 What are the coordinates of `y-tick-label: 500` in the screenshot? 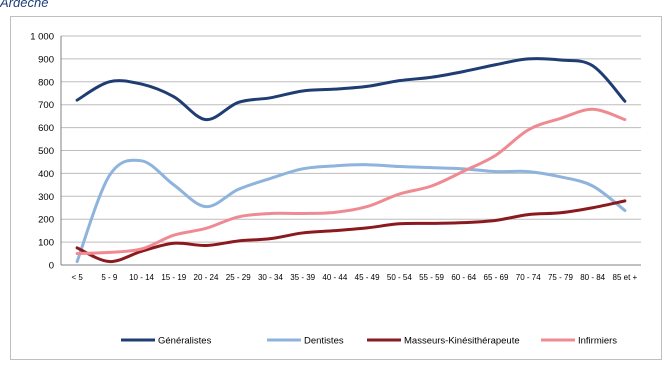 It's located at (46, 151).